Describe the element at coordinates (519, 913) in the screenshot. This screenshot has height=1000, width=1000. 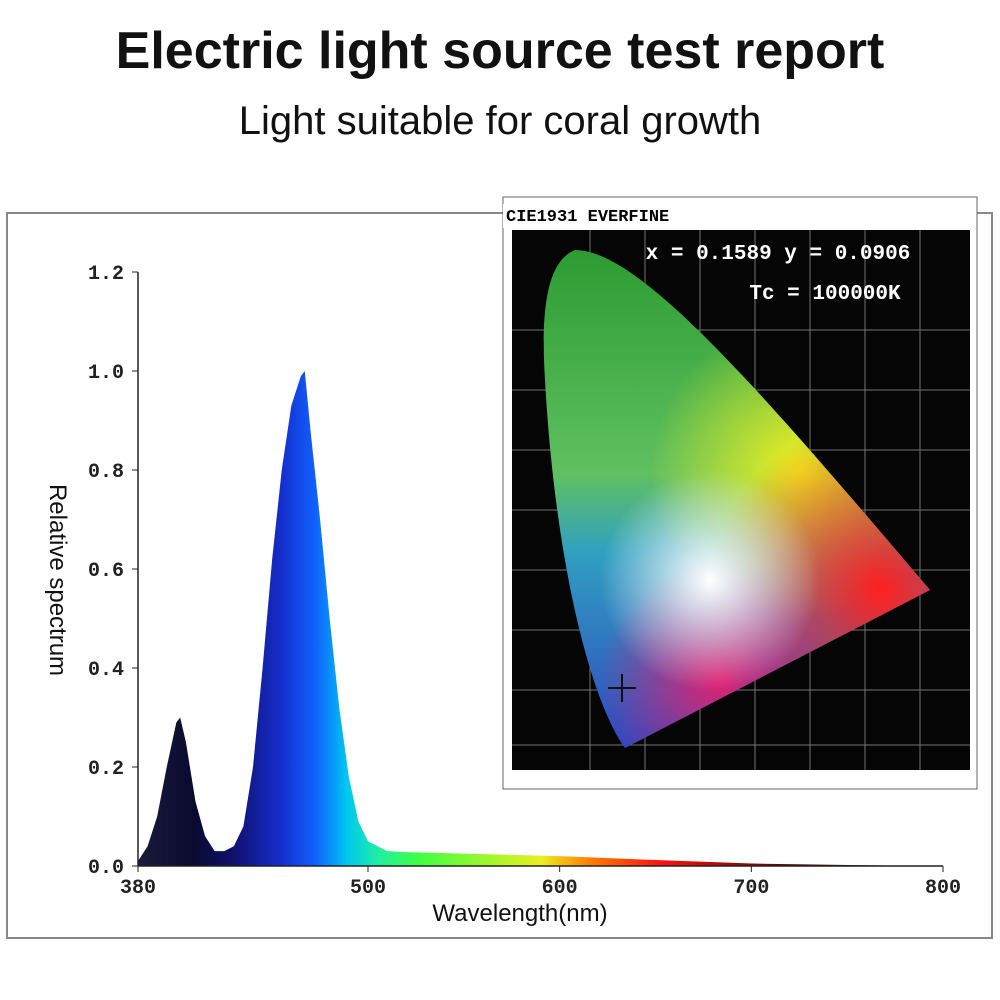
I see `x-axis-label: Wavelength(nm)` at that location.